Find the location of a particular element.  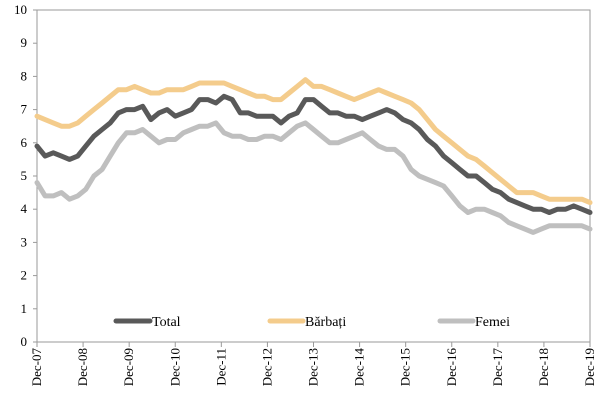

y-tick-label: 1 is located at coordinates (24, 308).